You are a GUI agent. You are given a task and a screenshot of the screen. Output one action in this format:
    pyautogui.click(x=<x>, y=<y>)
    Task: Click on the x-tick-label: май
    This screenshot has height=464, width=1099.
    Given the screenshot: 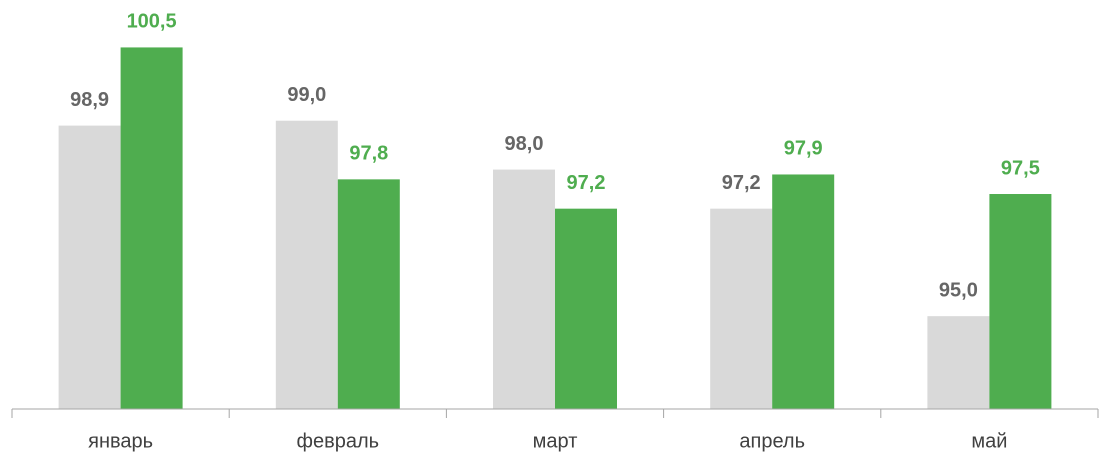 What is the action you would take?
    pyautogui.click(x=989, y=441)
    